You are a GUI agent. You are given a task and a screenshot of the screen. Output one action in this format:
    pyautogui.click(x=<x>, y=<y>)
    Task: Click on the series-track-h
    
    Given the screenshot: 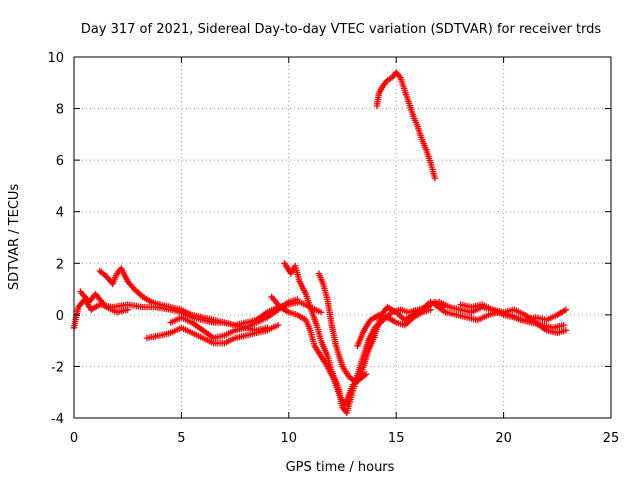 What is the action you would take?
    pyautogui.click(x=374, y=328)
    